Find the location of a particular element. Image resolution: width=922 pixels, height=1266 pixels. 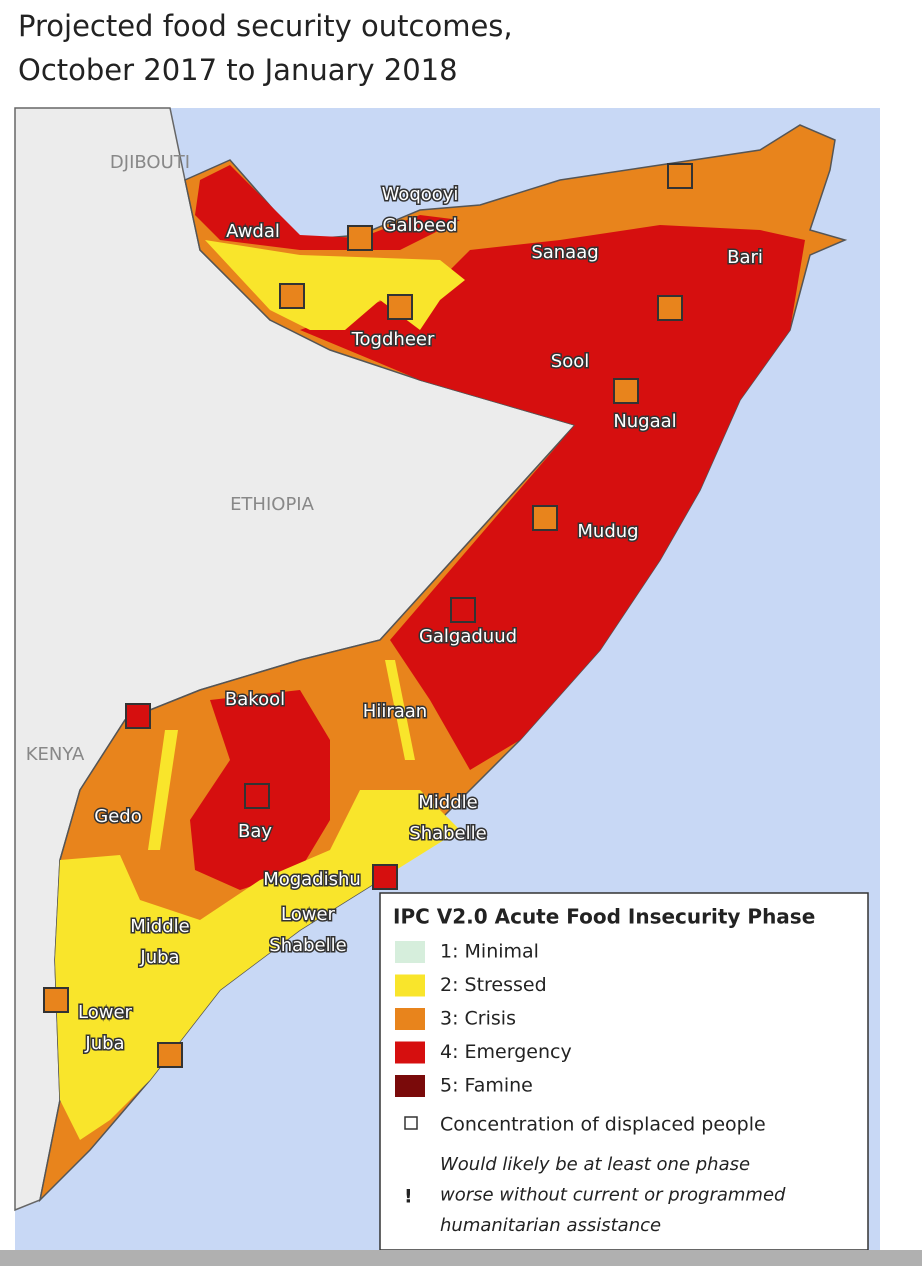

region-label: Mudug is located at coordinates (607, 531).